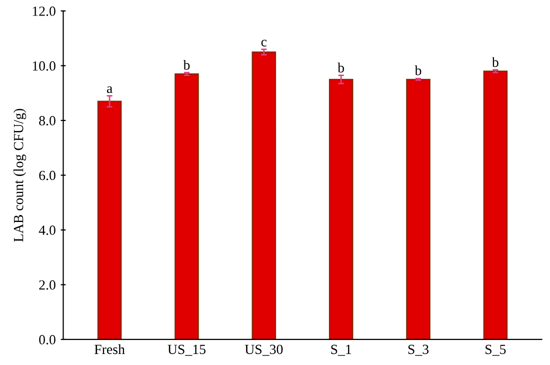 This screenshot has width=550, height=365. What do you see at coordinates (47, 121) in the screenshot?
I see `y-tick-label: 8.0` at bounding box center [47, 121].